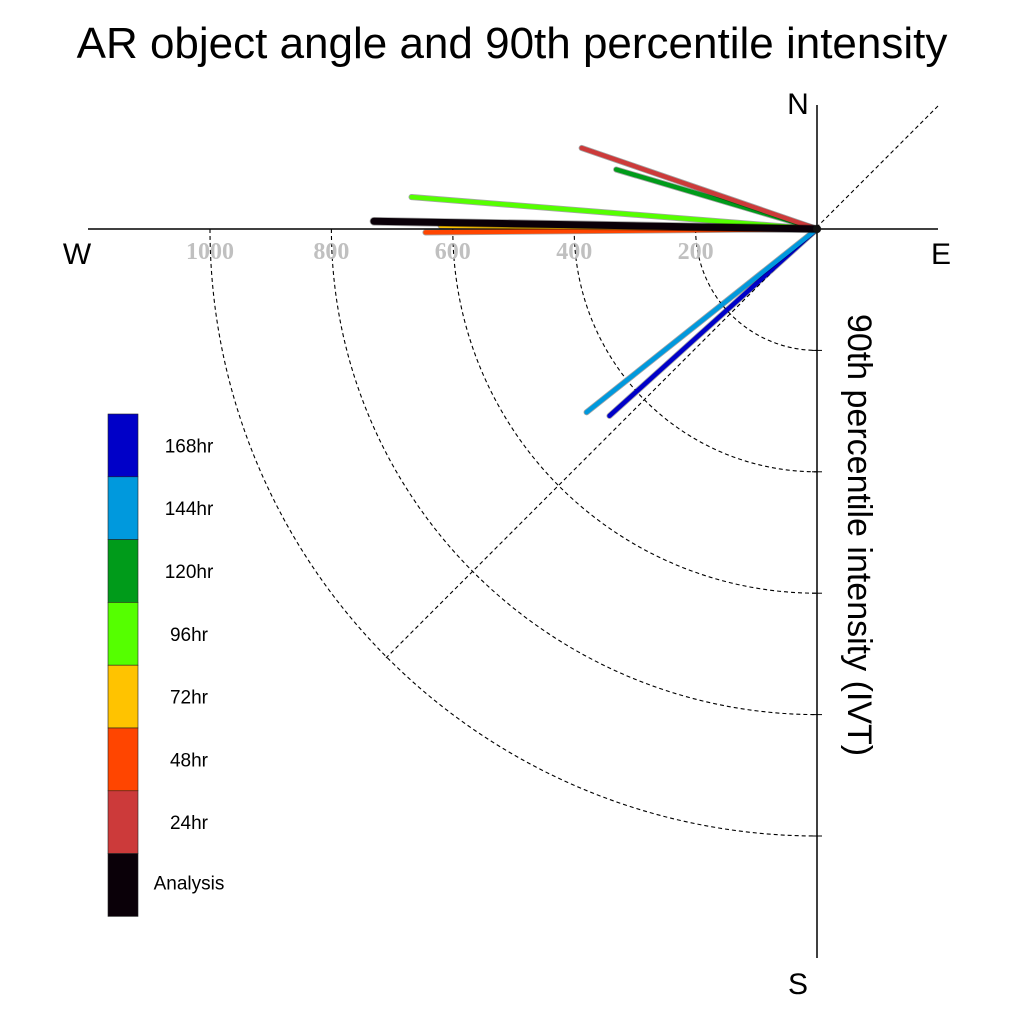 This screenshot has height=1024, width=1024. What do you see at coordinates (123, 445) in the screenshot?
I see `legend-swatch-168hr` at bounding box center [123, 445].